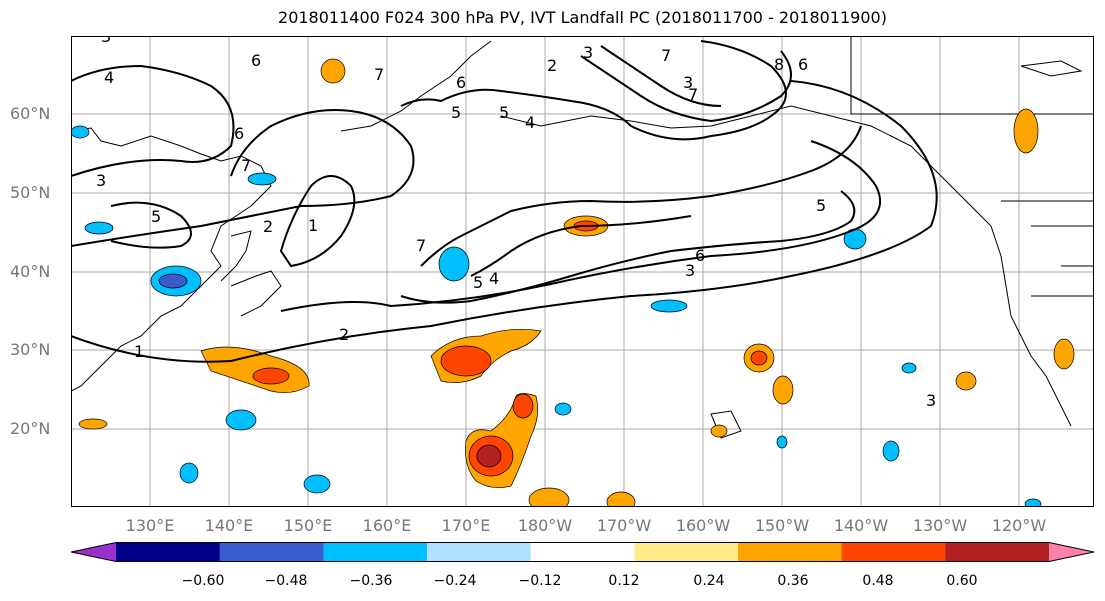 The height and width of the screenshot is (601, 1105). What do you see at coordinates (878, 581) in the screenshot?
I see `colorbar-tick-label: 0.48` at bounding box center [878, 581].